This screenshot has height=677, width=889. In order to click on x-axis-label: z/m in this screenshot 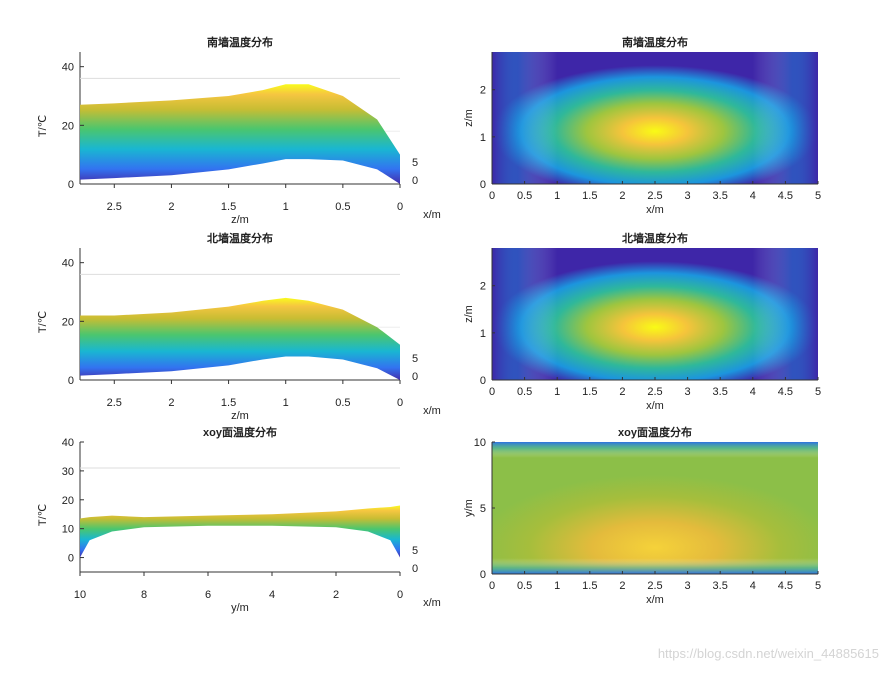, I will do `click(240, 220)`.